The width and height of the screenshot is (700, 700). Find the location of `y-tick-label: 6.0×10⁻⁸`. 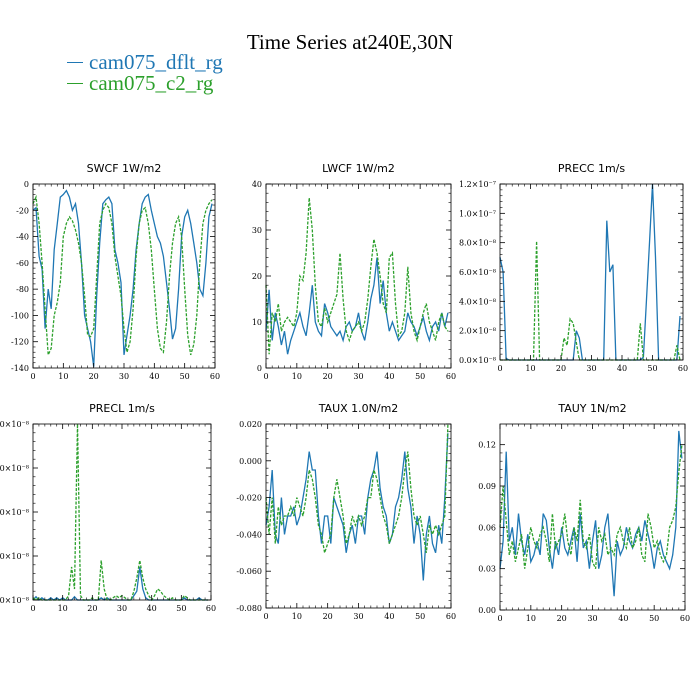

y-tick-label: 6.0×10⁻⁸ is located at coordinates (477, 272).